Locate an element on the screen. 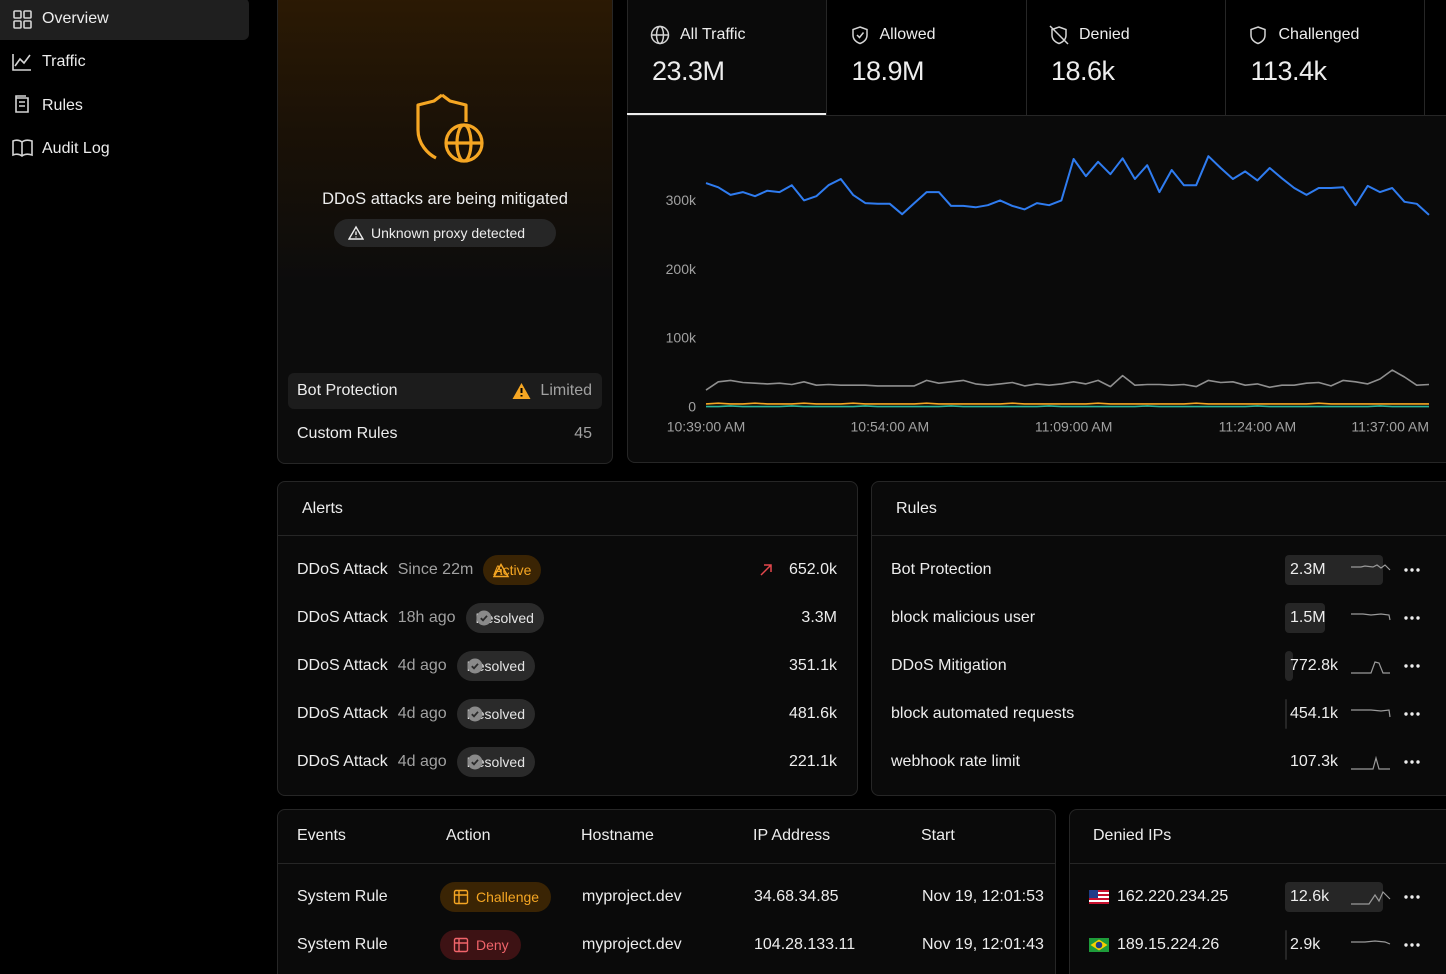  alert-time: 18h ago is located at coordinates (427, 618).